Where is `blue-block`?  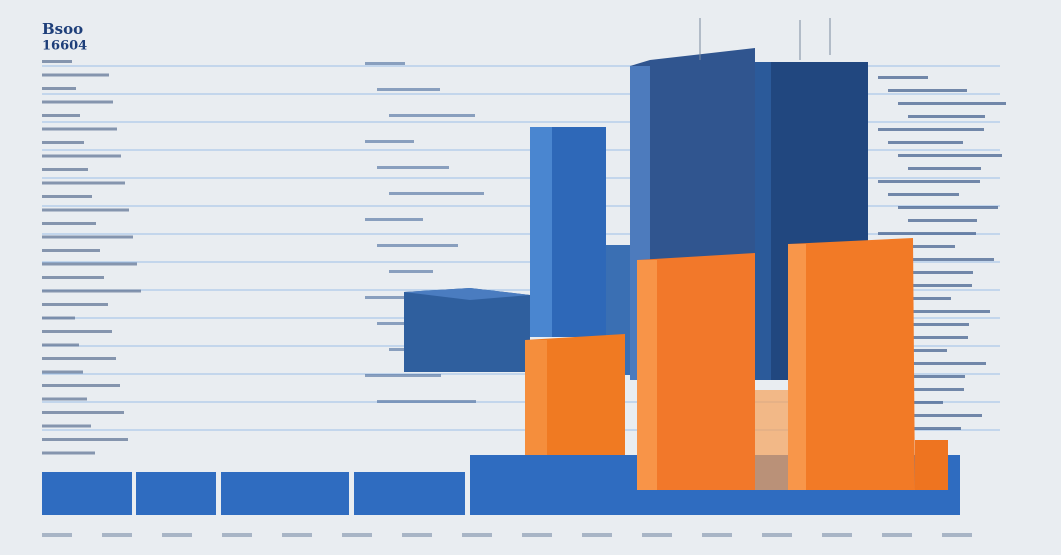 blue-block is located at coordinates (467, 330).